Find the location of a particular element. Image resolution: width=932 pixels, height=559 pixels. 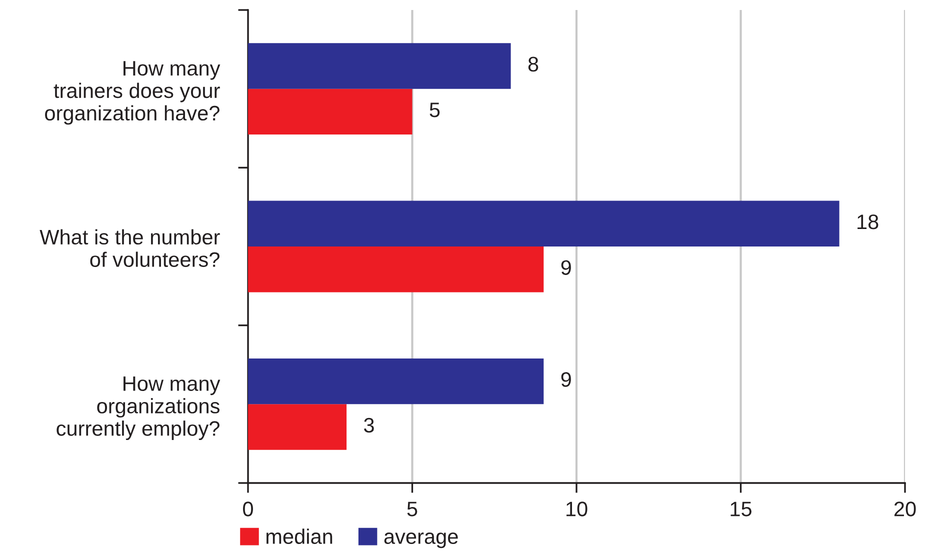

x-tick-label: 20 is located at coordinates (905, 509).